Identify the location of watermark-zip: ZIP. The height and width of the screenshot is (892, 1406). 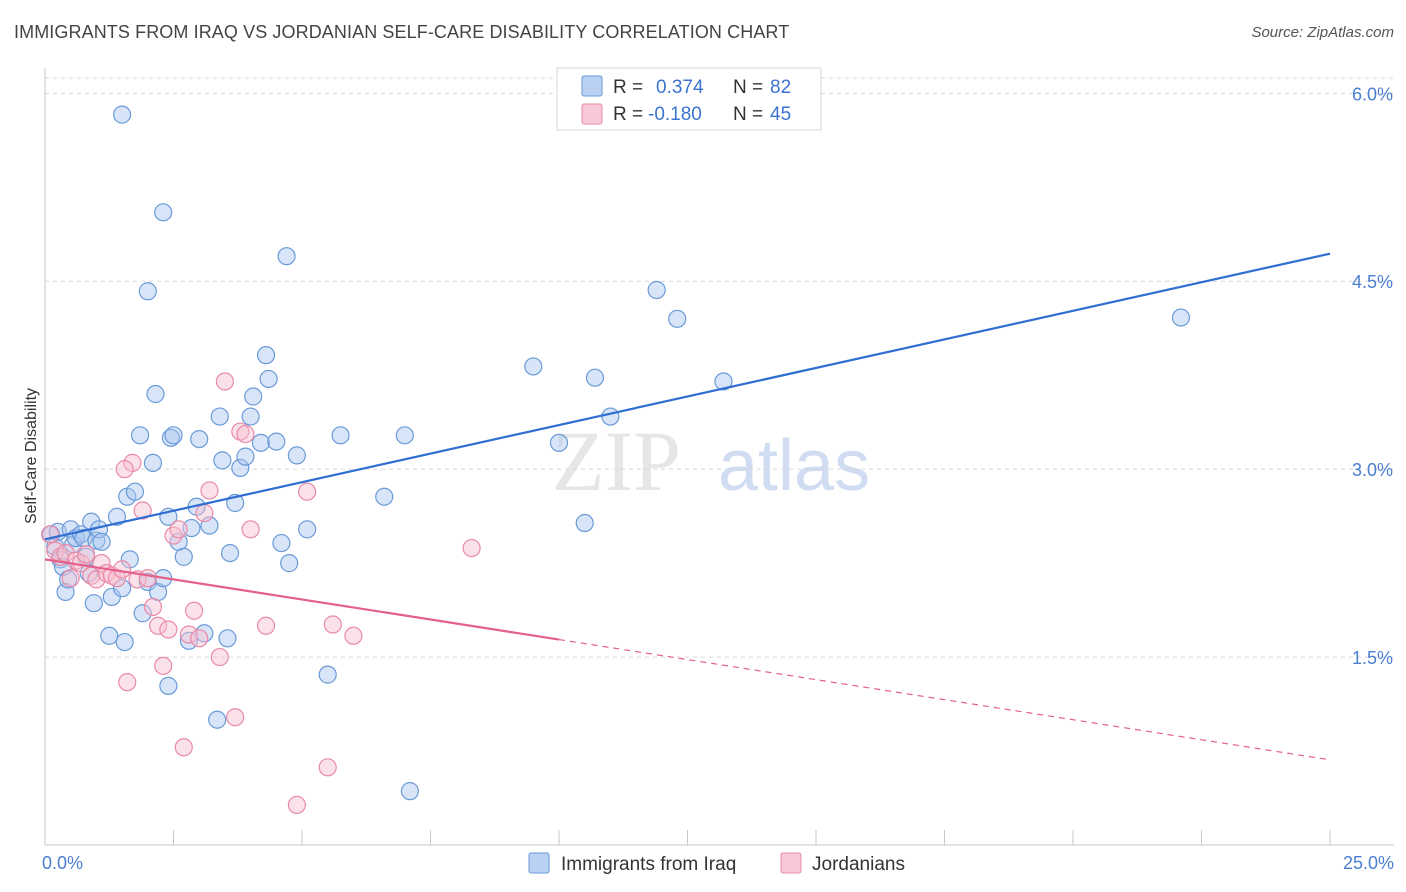
(616, 461).